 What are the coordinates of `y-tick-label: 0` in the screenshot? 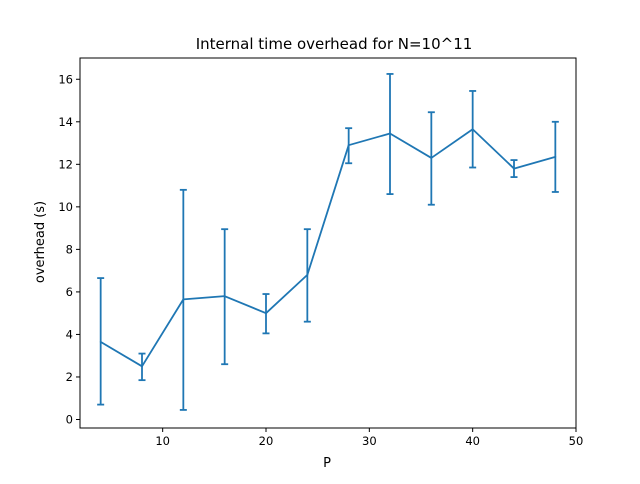 It's located at (69, 419).